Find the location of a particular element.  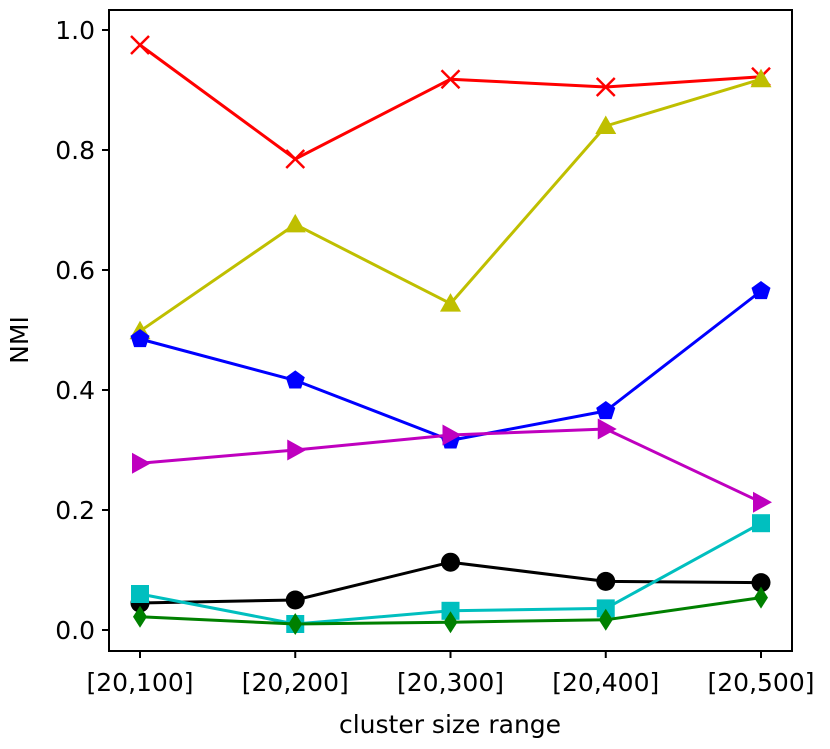

x-tick-label-2: [20,300] is located at coordinates (450, 682).